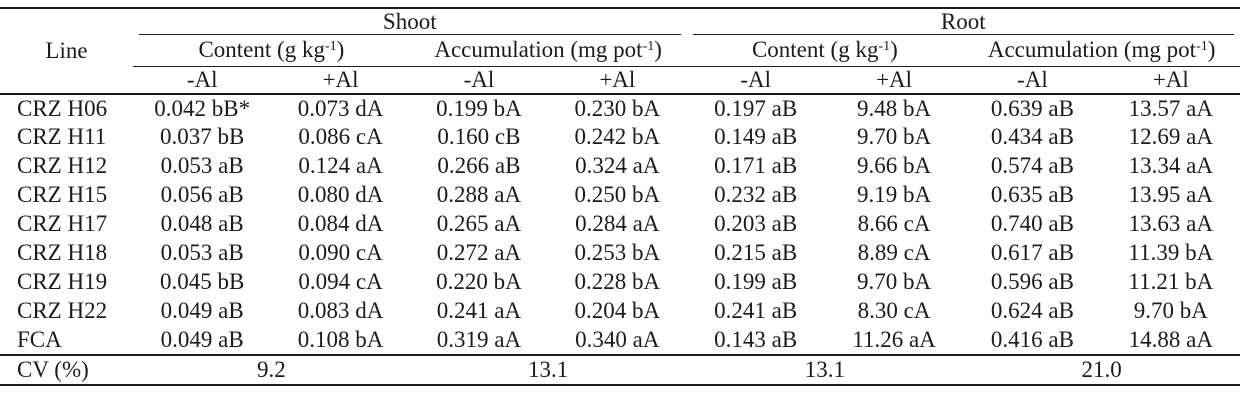 This screenshot has height=400, width=1246. I want to click on row-line-label: CRZ H22, so click(62, 310).